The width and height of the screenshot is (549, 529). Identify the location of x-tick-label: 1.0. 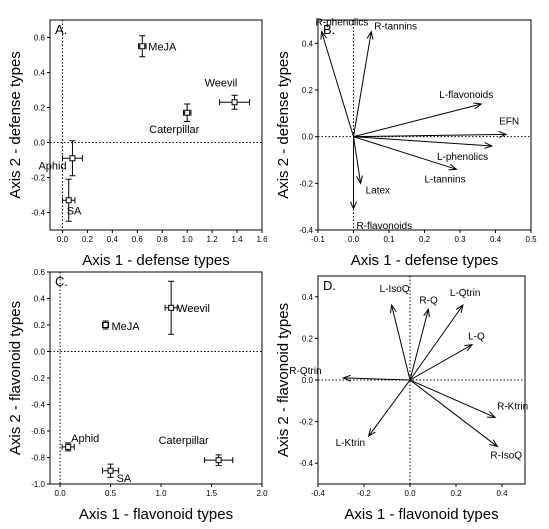
(188, 239).